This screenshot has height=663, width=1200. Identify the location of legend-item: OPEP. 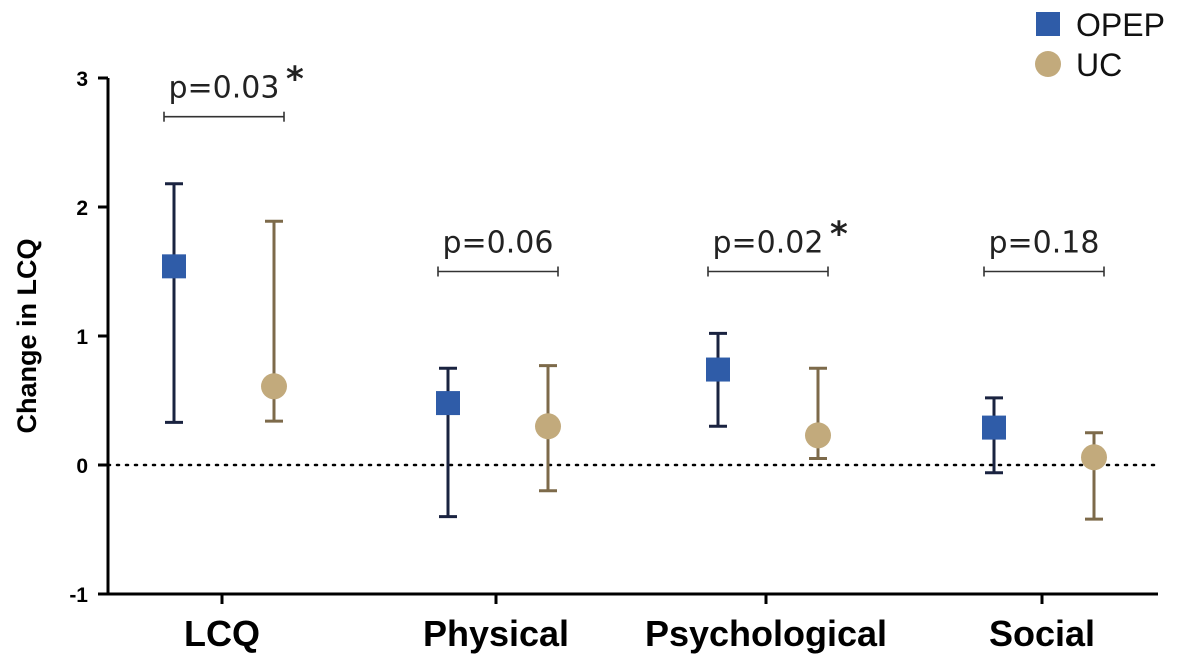
(1100, 25).